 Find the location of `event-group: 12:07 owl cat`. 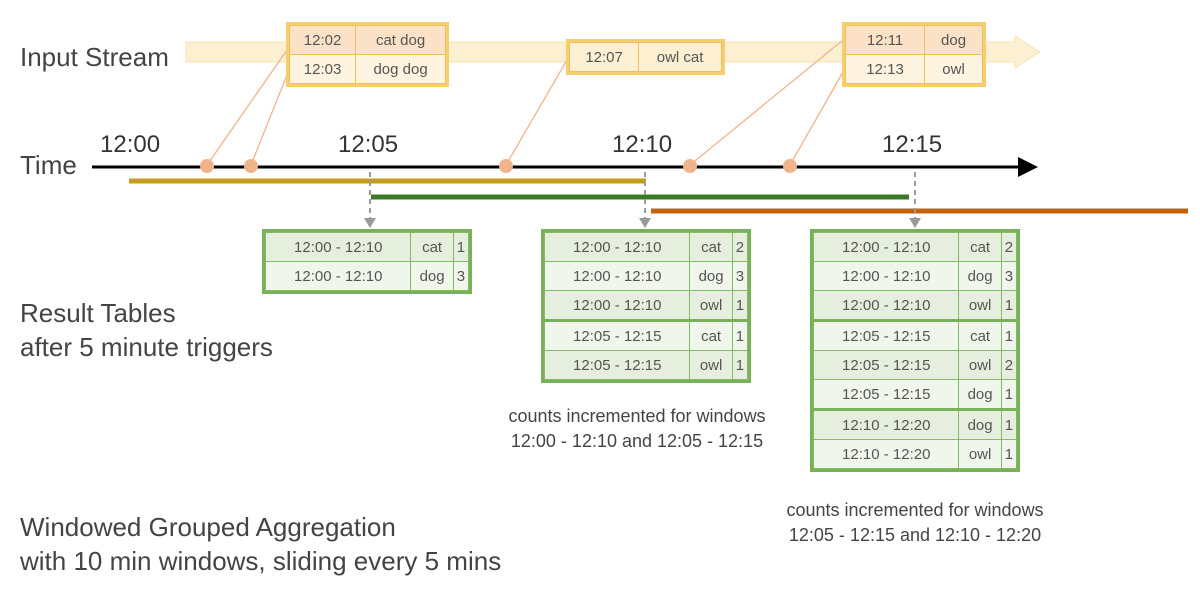

event-group: 12:07 owl cat is located at coordinates (645, 57).